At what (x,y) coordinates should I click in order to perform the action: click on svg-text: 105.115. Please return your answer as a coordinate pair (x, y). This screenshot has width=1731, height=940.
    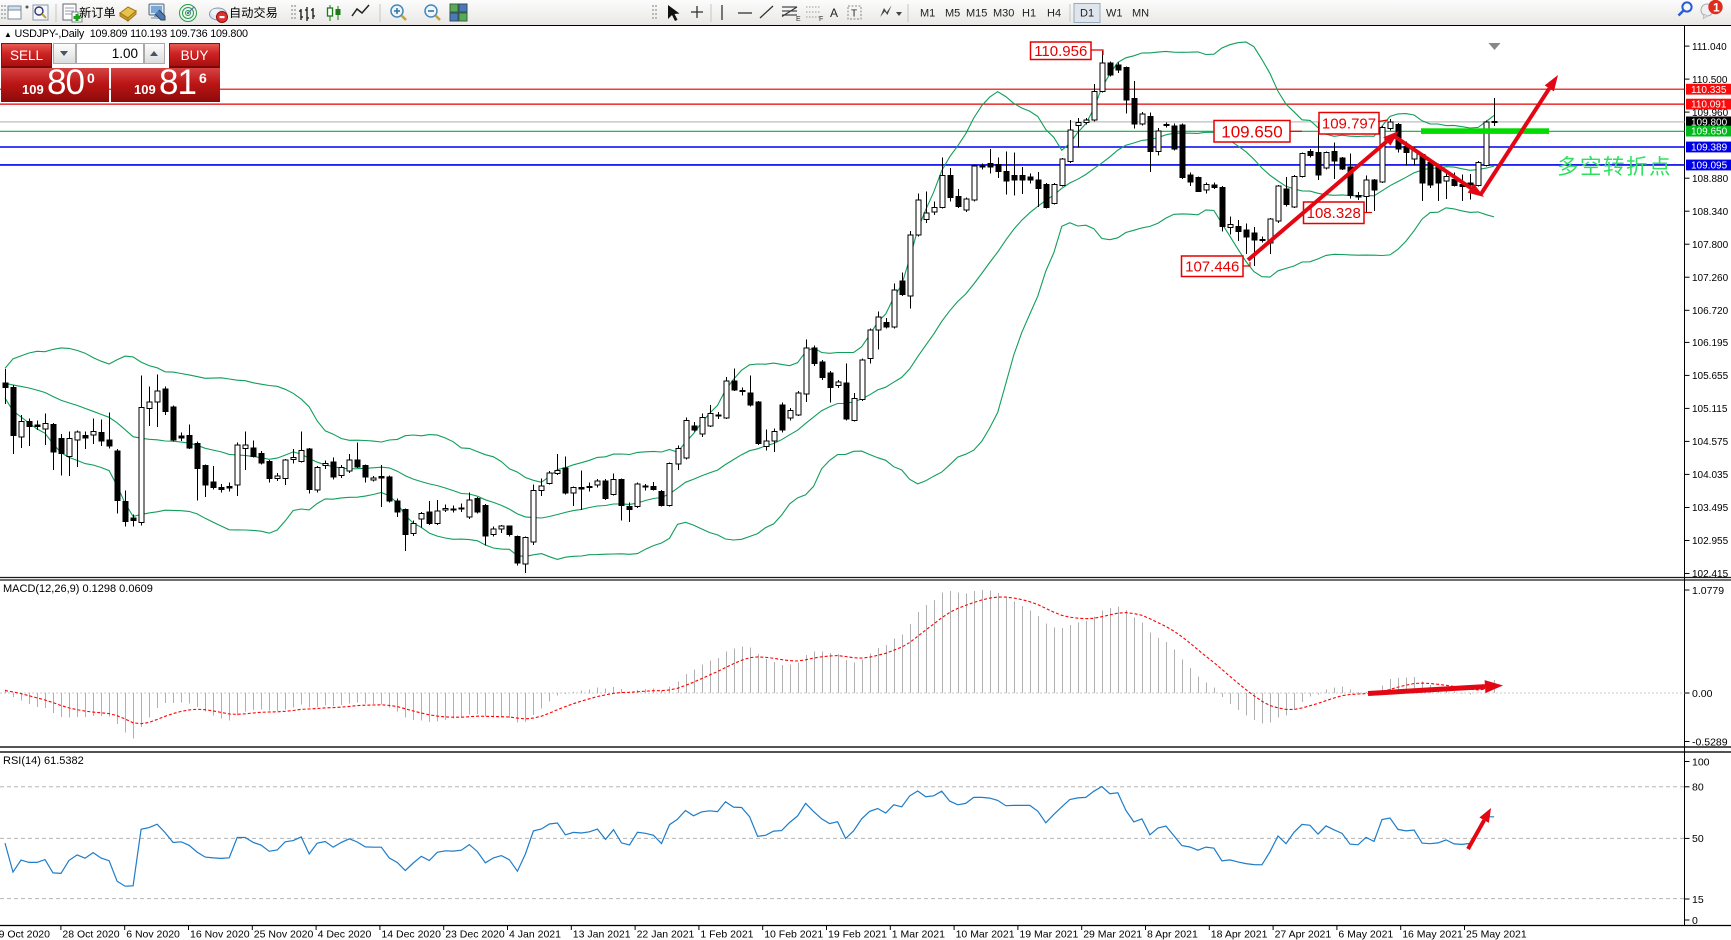
    Looking at the image, I should click on (1710, 409).